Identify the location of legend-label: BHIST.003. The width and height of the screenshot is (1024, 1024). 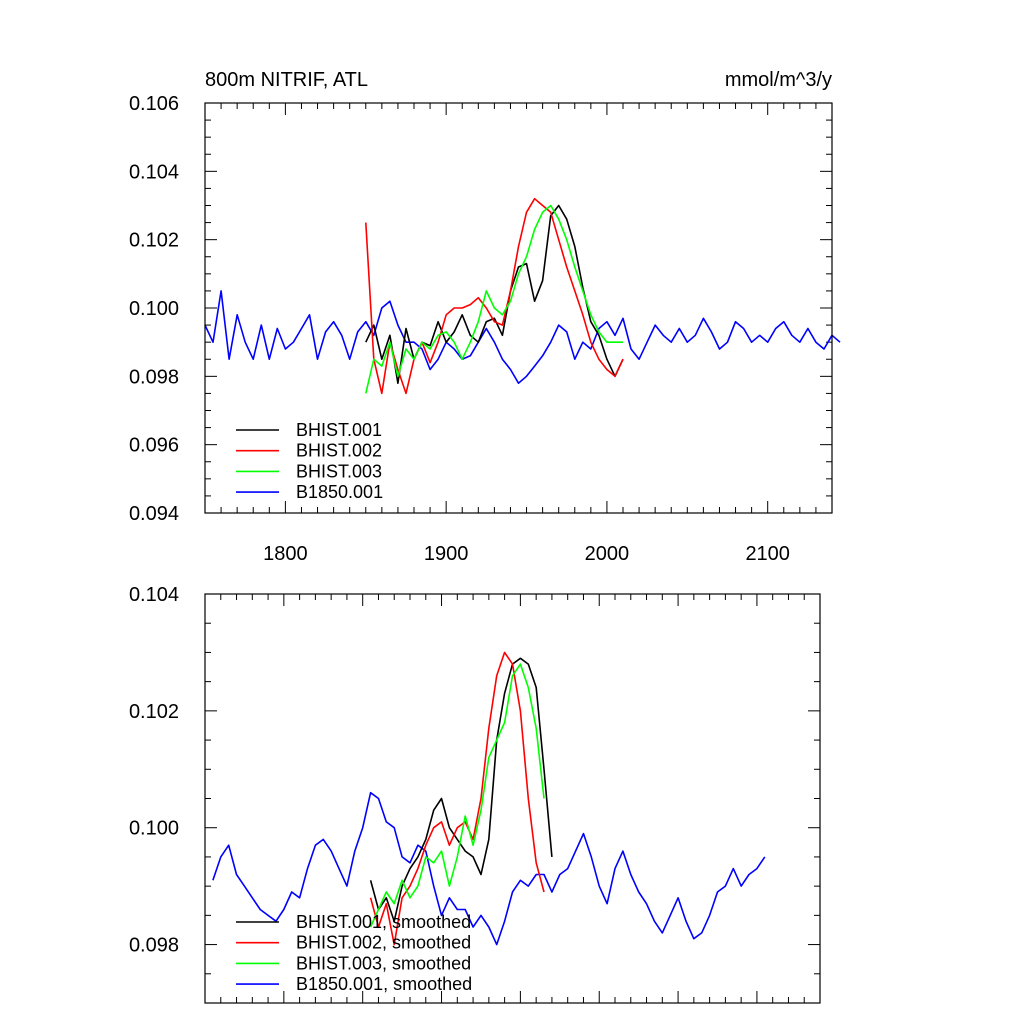
(339, 471).